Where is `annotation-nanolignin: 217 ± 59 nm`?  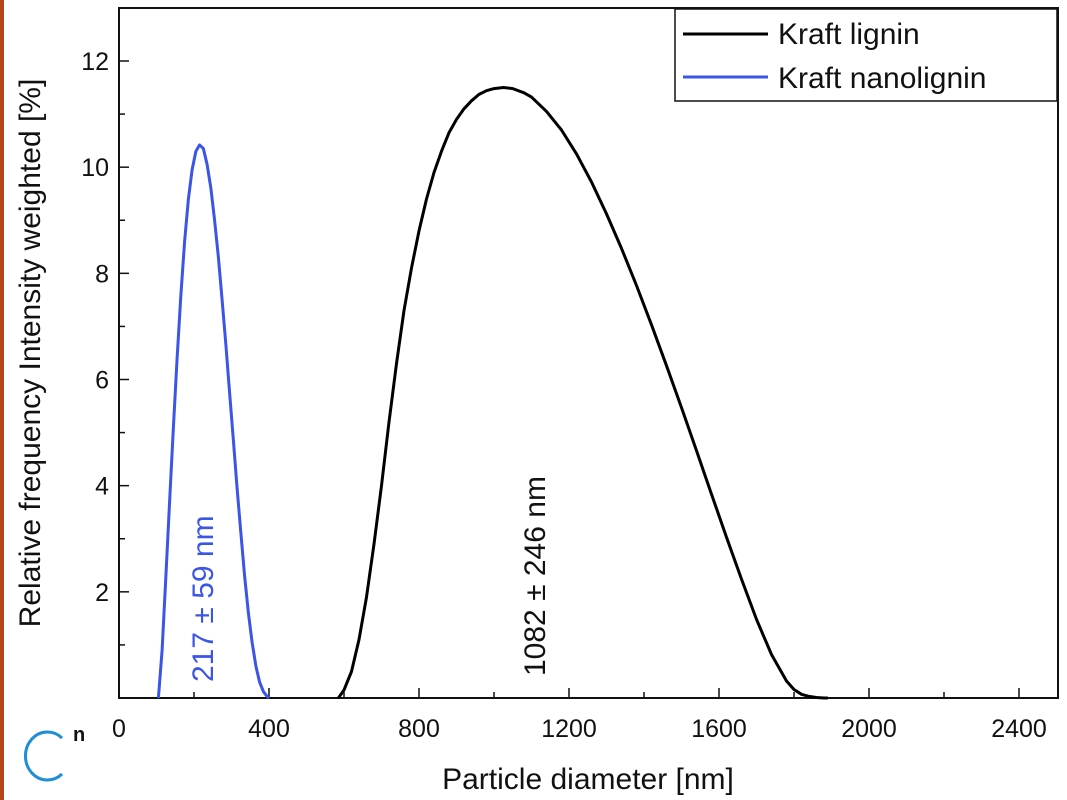 annotation-nanolignin: 217 ± 59 nm is located at coordinates (203, 598).